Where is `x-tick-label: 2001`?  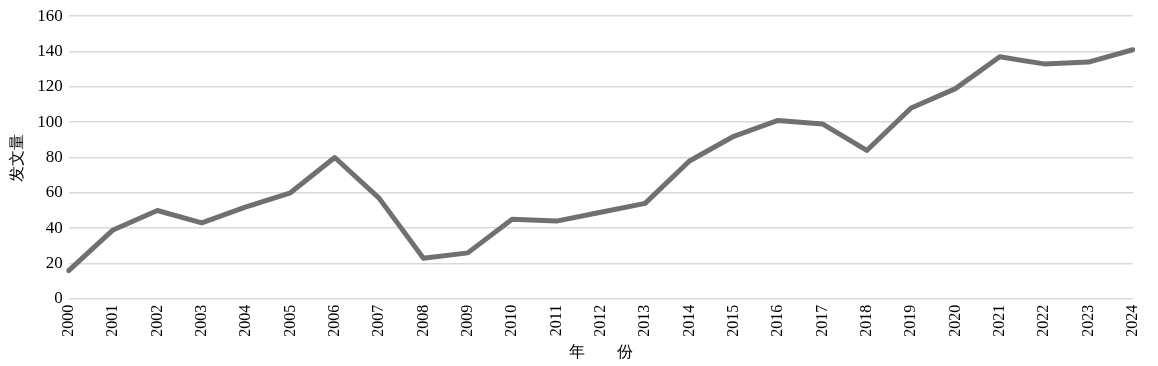
x-tick-label: 2001 is located at coordinates (112, 320).